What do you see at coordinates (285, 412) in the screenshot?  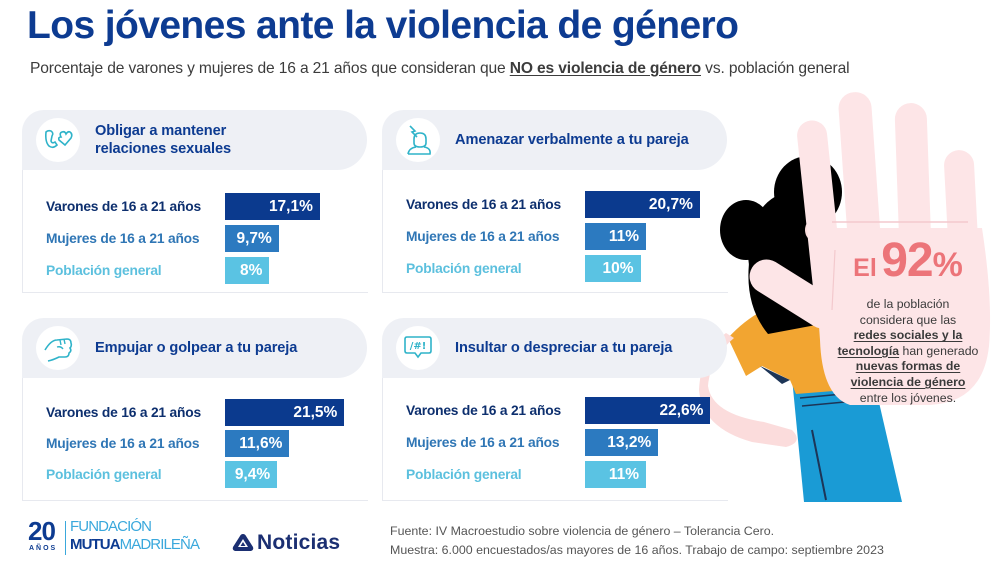 I see `bar-varones: 21,5%` at bounding box center [285, 412].